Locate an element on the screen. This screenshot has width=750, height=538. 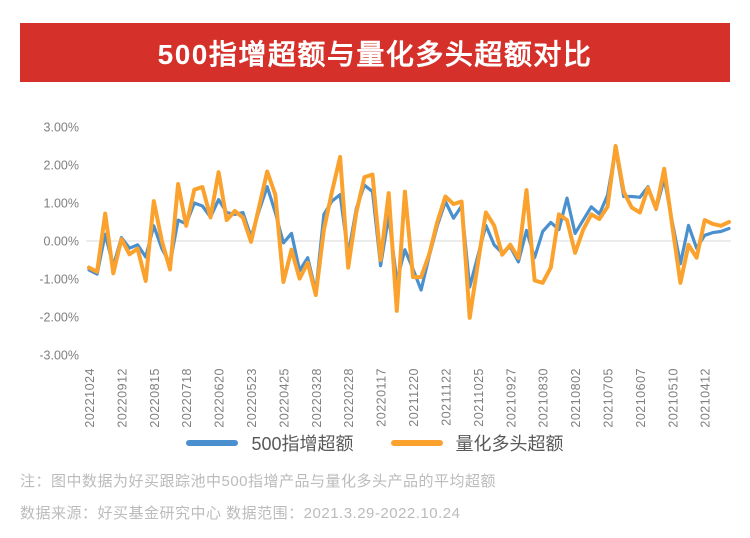
y-tick-label: 1.00% is located at coordinates (61, 204).